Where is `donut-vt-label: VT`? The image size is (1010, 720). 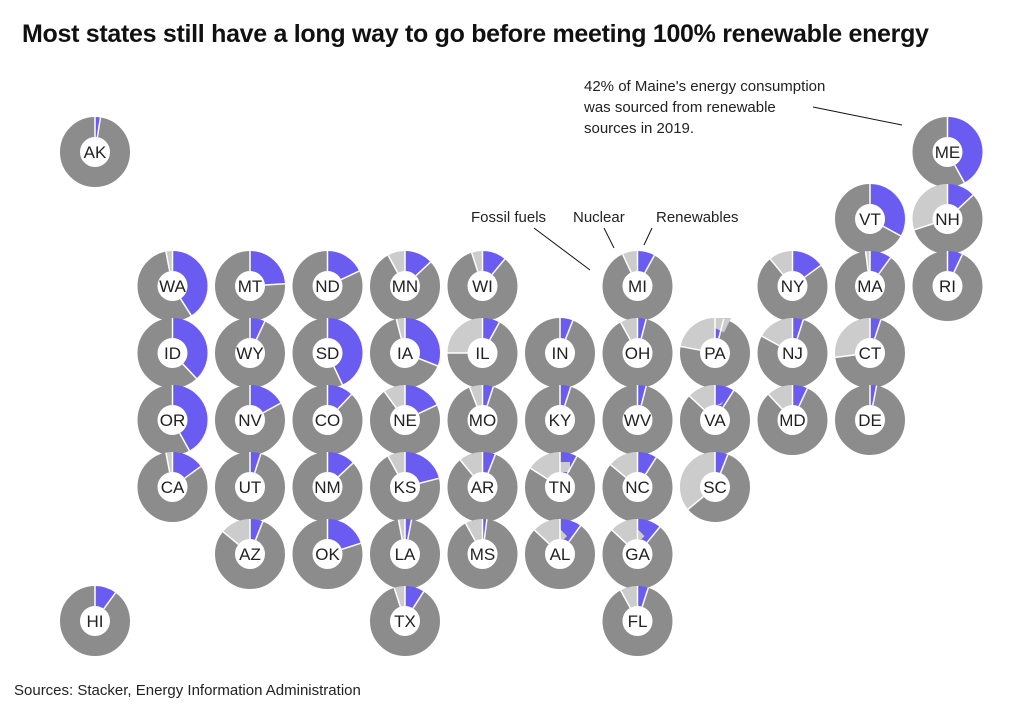
donut-vt-label: VT is located at coordinates (870, 219).